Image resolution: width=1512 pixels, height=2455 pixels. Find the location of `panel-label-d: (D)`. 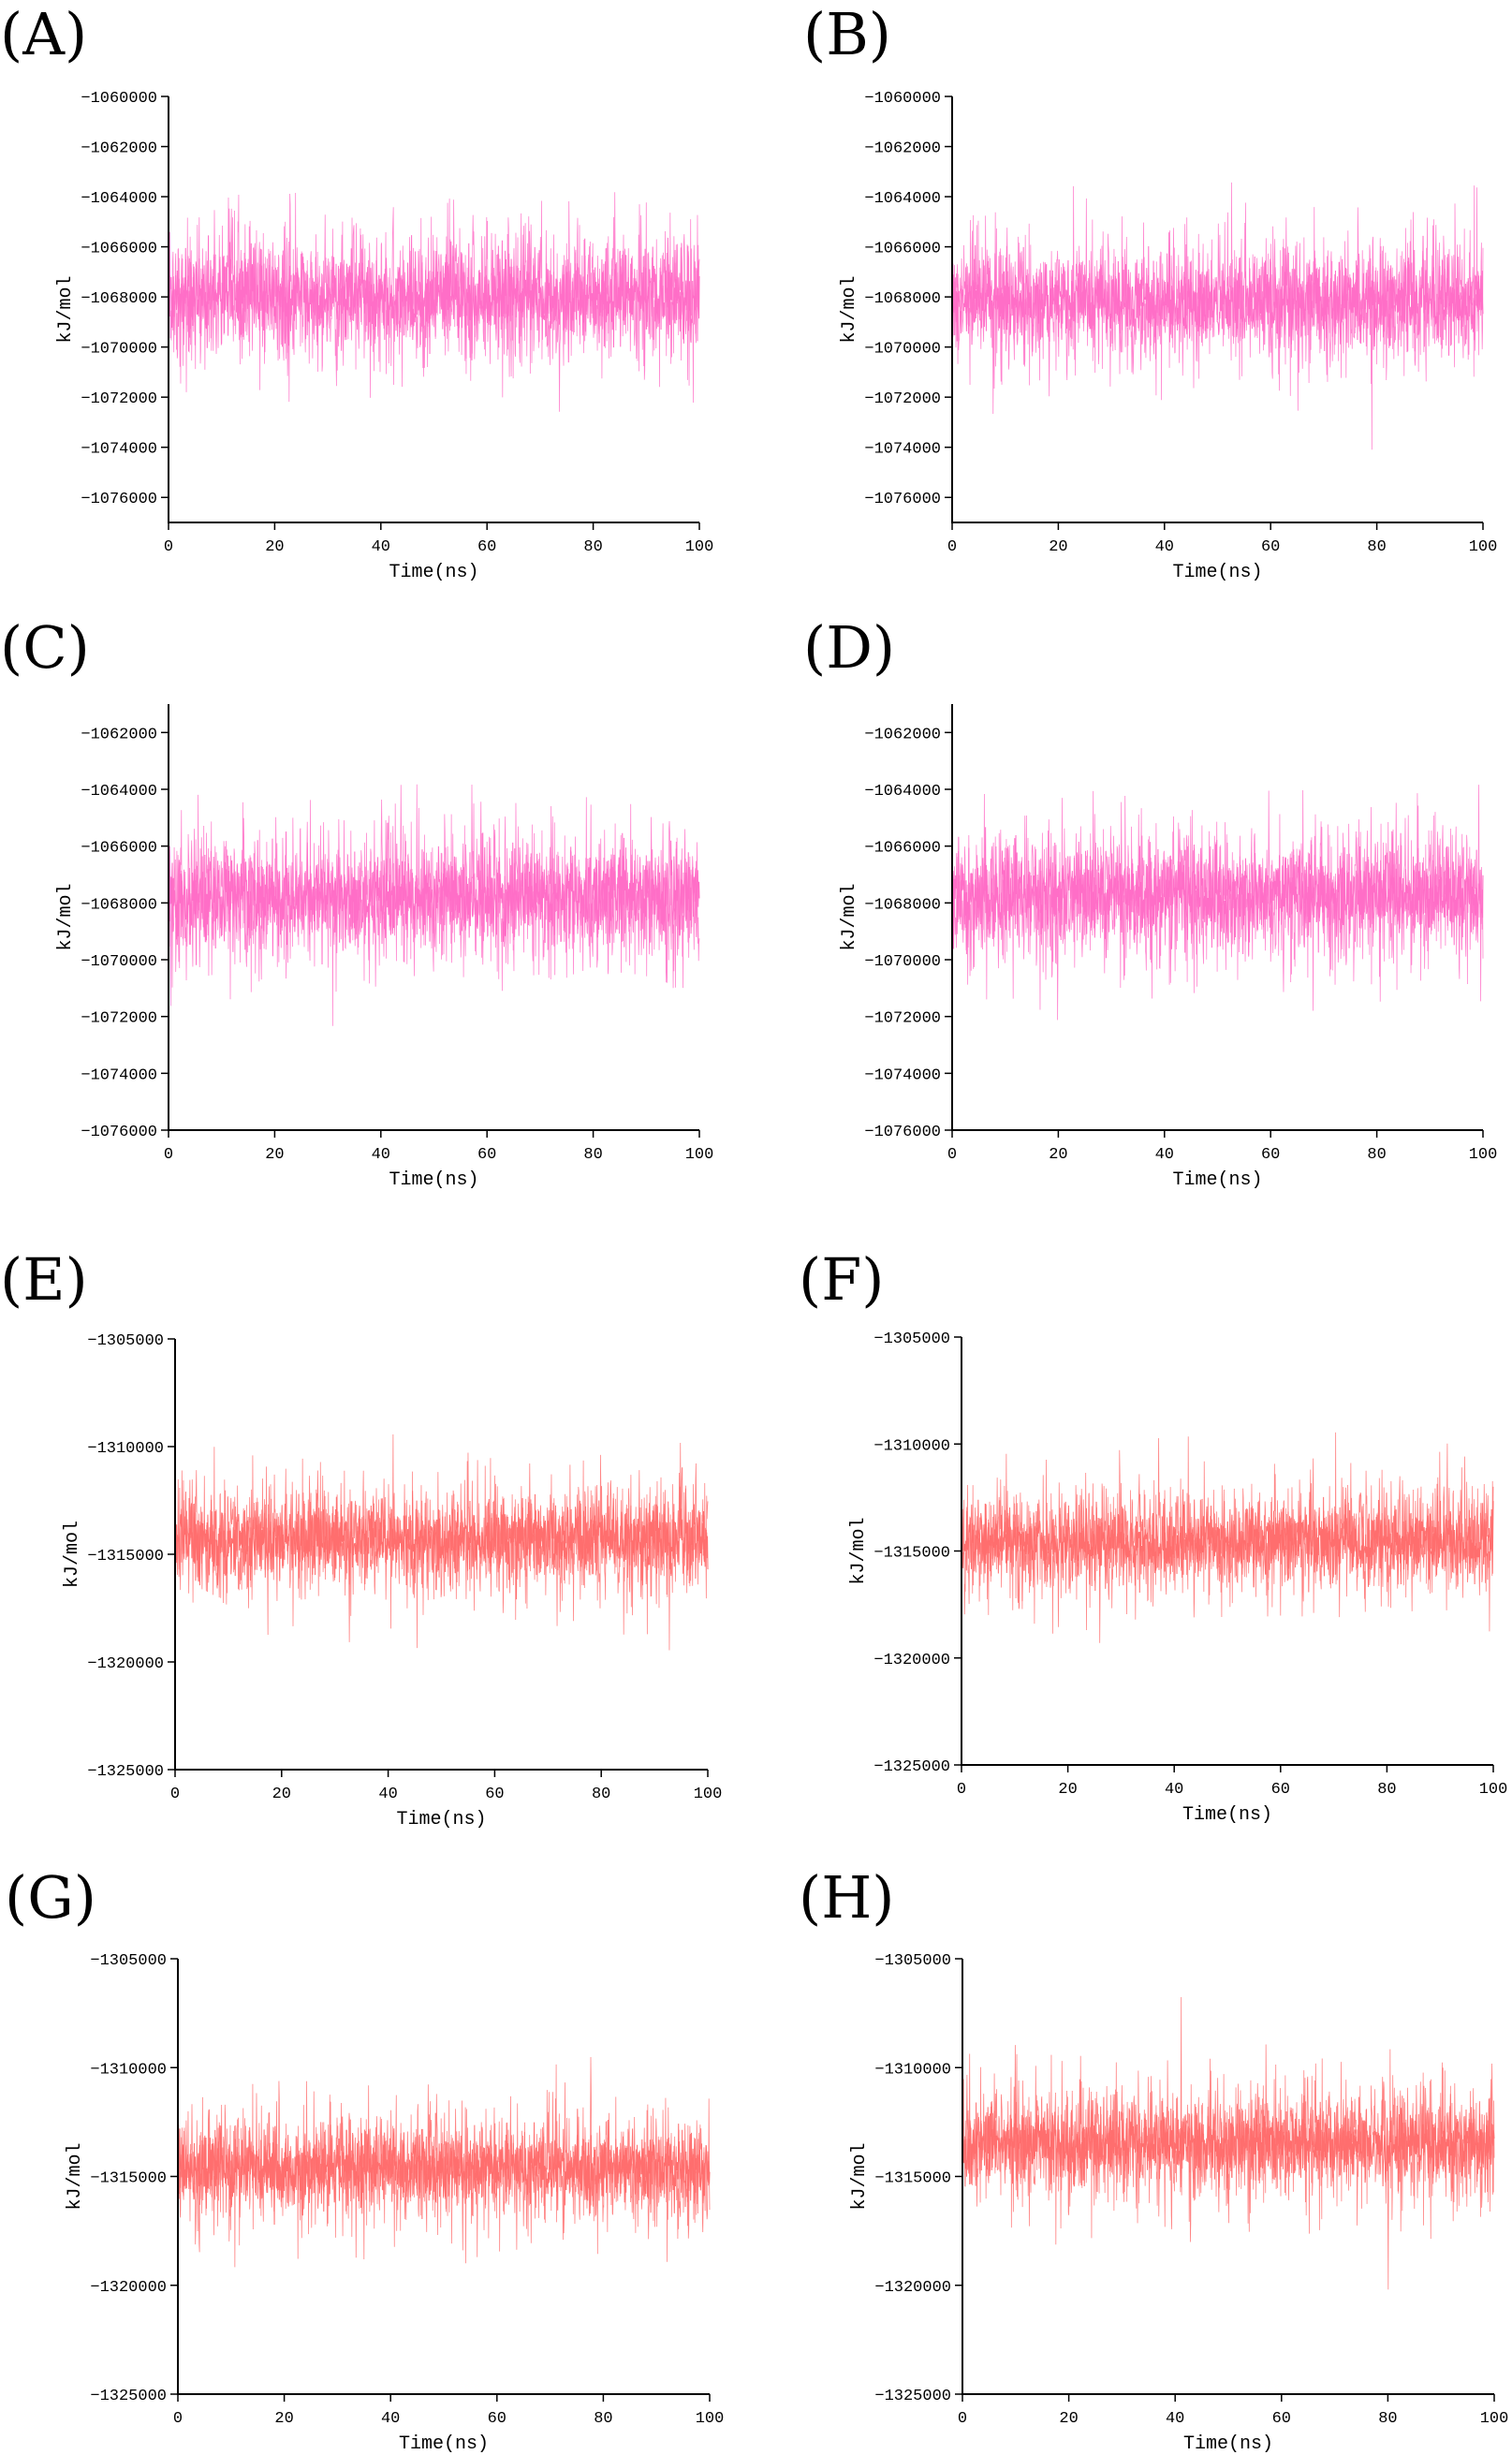

panel-label-d: (D) is located at coordinates (849, 647).